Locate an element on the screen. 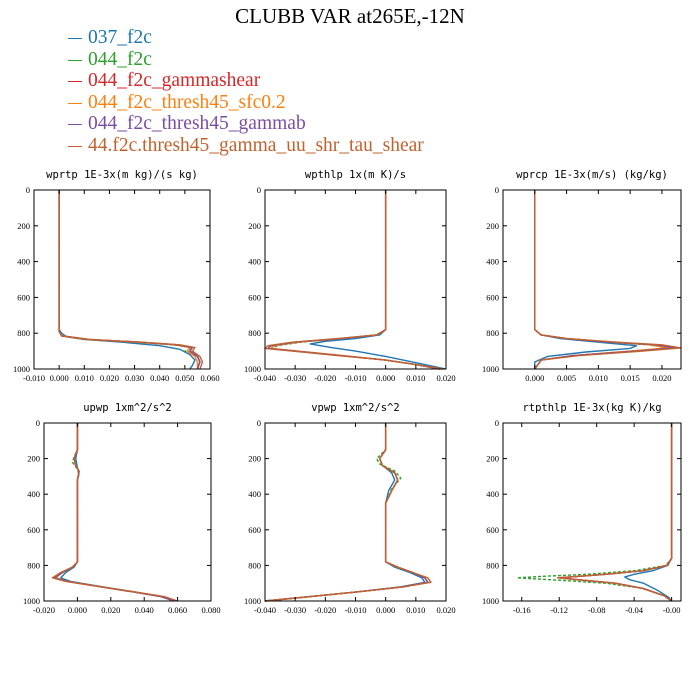 Image resolution: width=700 pixels, height=700 pixels. figure-title: CLUBB VAR at265E,-12N is located at coordinates (350, 16).